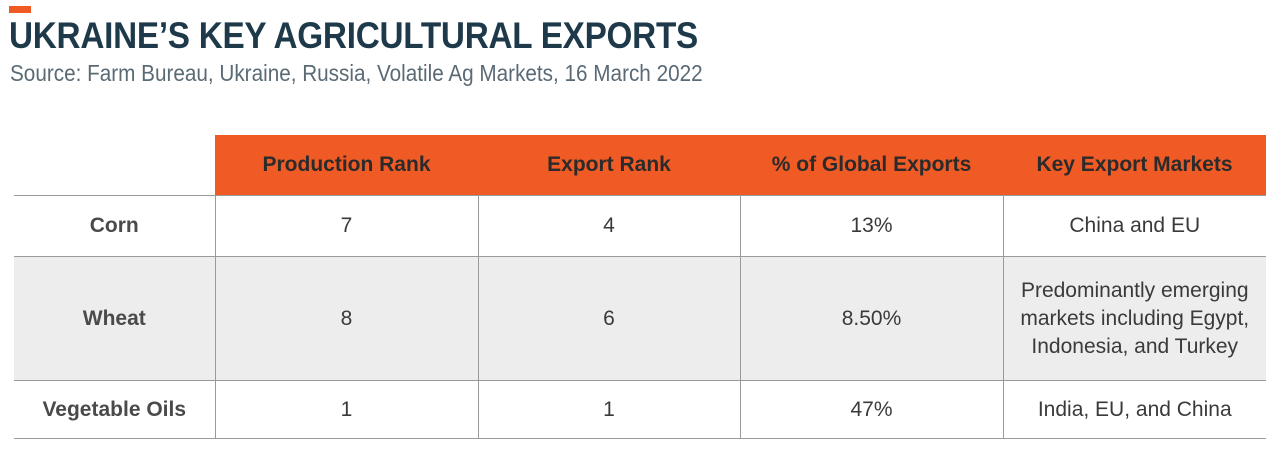 Image resolution: width=1280 pixels, height=461 pixels. What do you see at coordinates (114, 318) in the screenshot?
I see `commodity-cell: Wheat` at bounding box center [114, 318].